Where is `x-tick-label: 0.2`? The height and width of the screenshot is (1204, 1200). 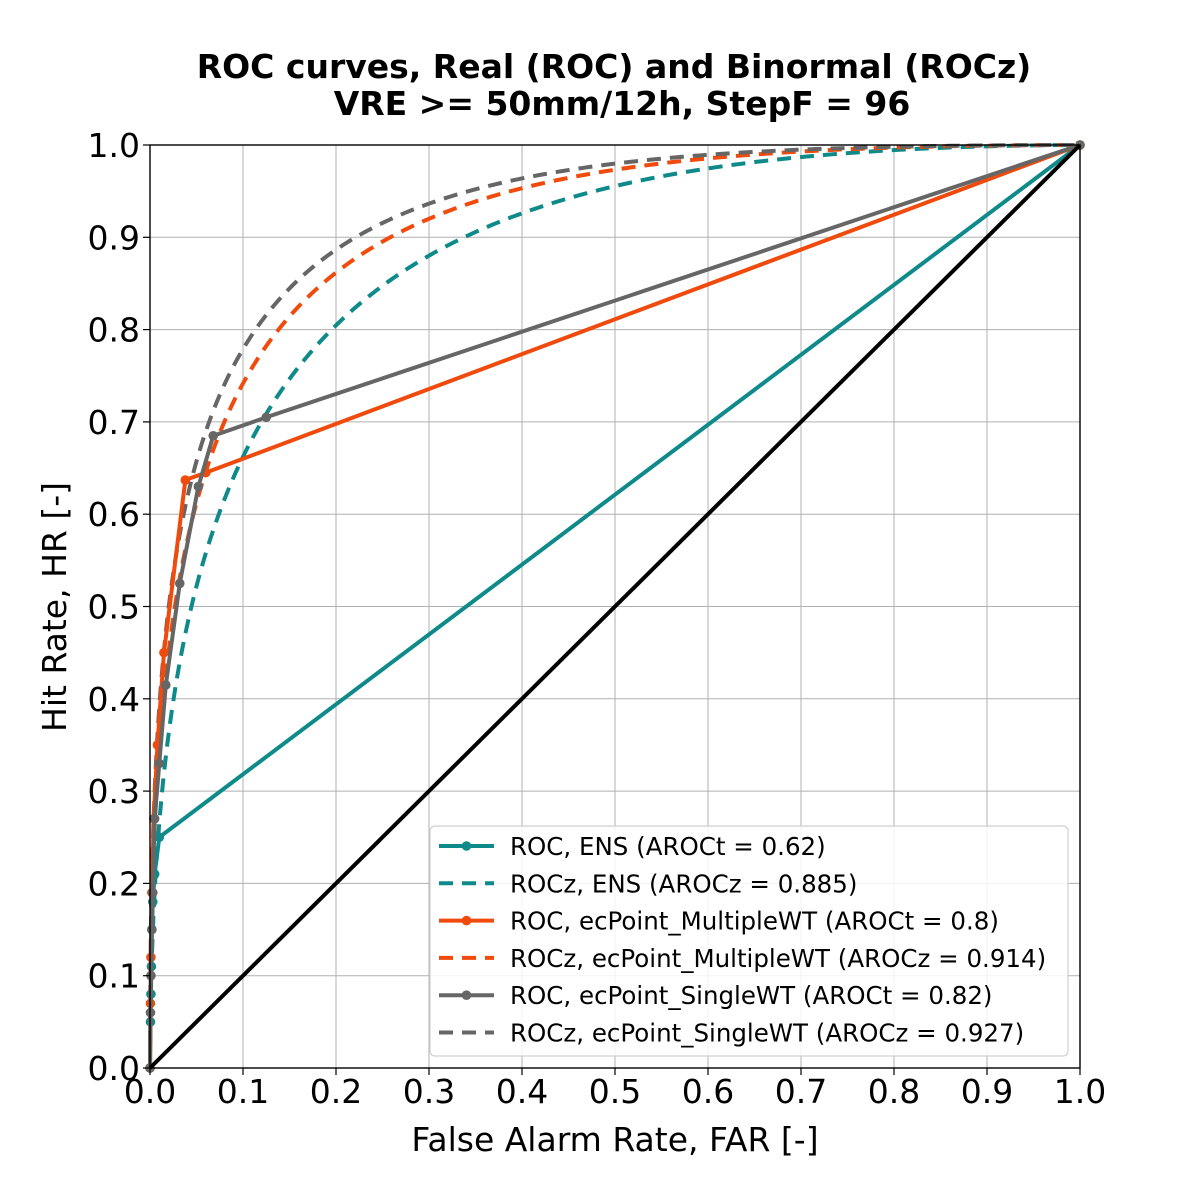 x-tick-label: 0.2 is located at coordinates (336, 1091).